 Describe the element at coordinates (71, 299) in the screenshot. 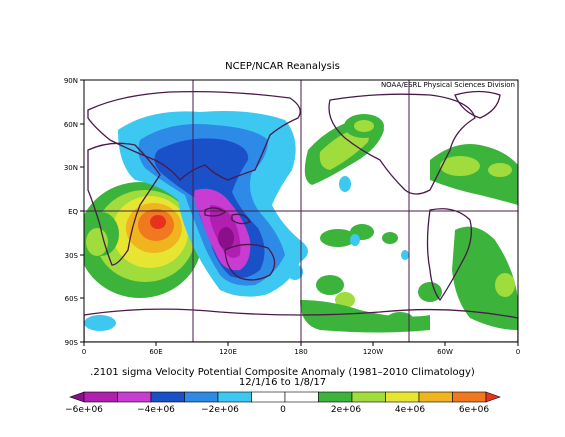

I see `lat-label: 60S` at that location.